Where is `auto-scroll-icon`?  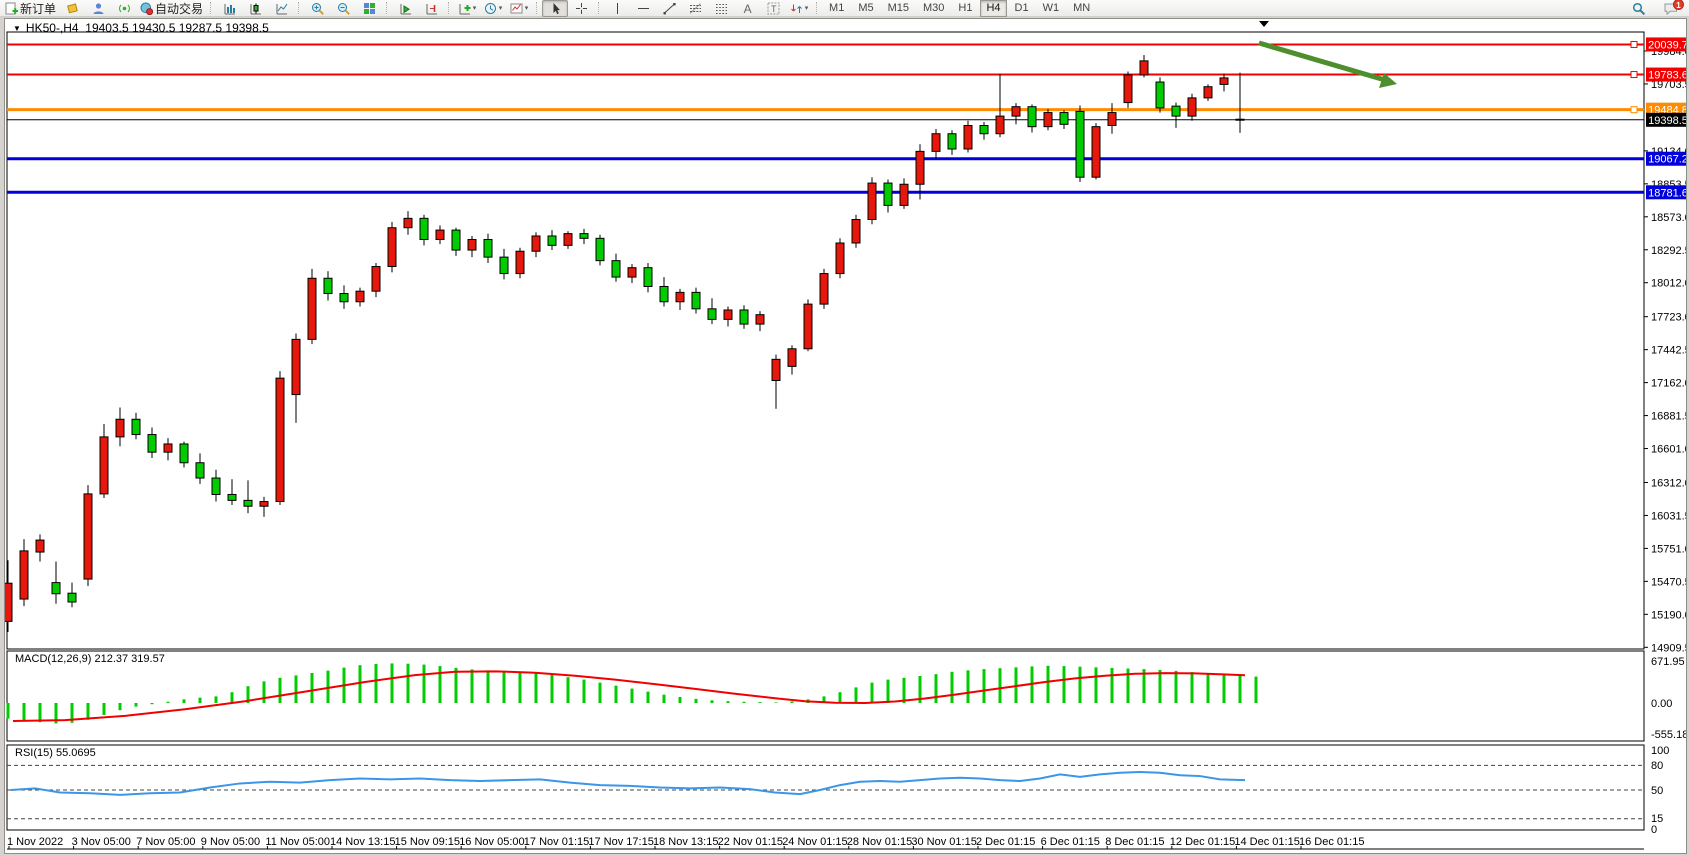 auto-scroll-icon is located at coordinates (405, 8).